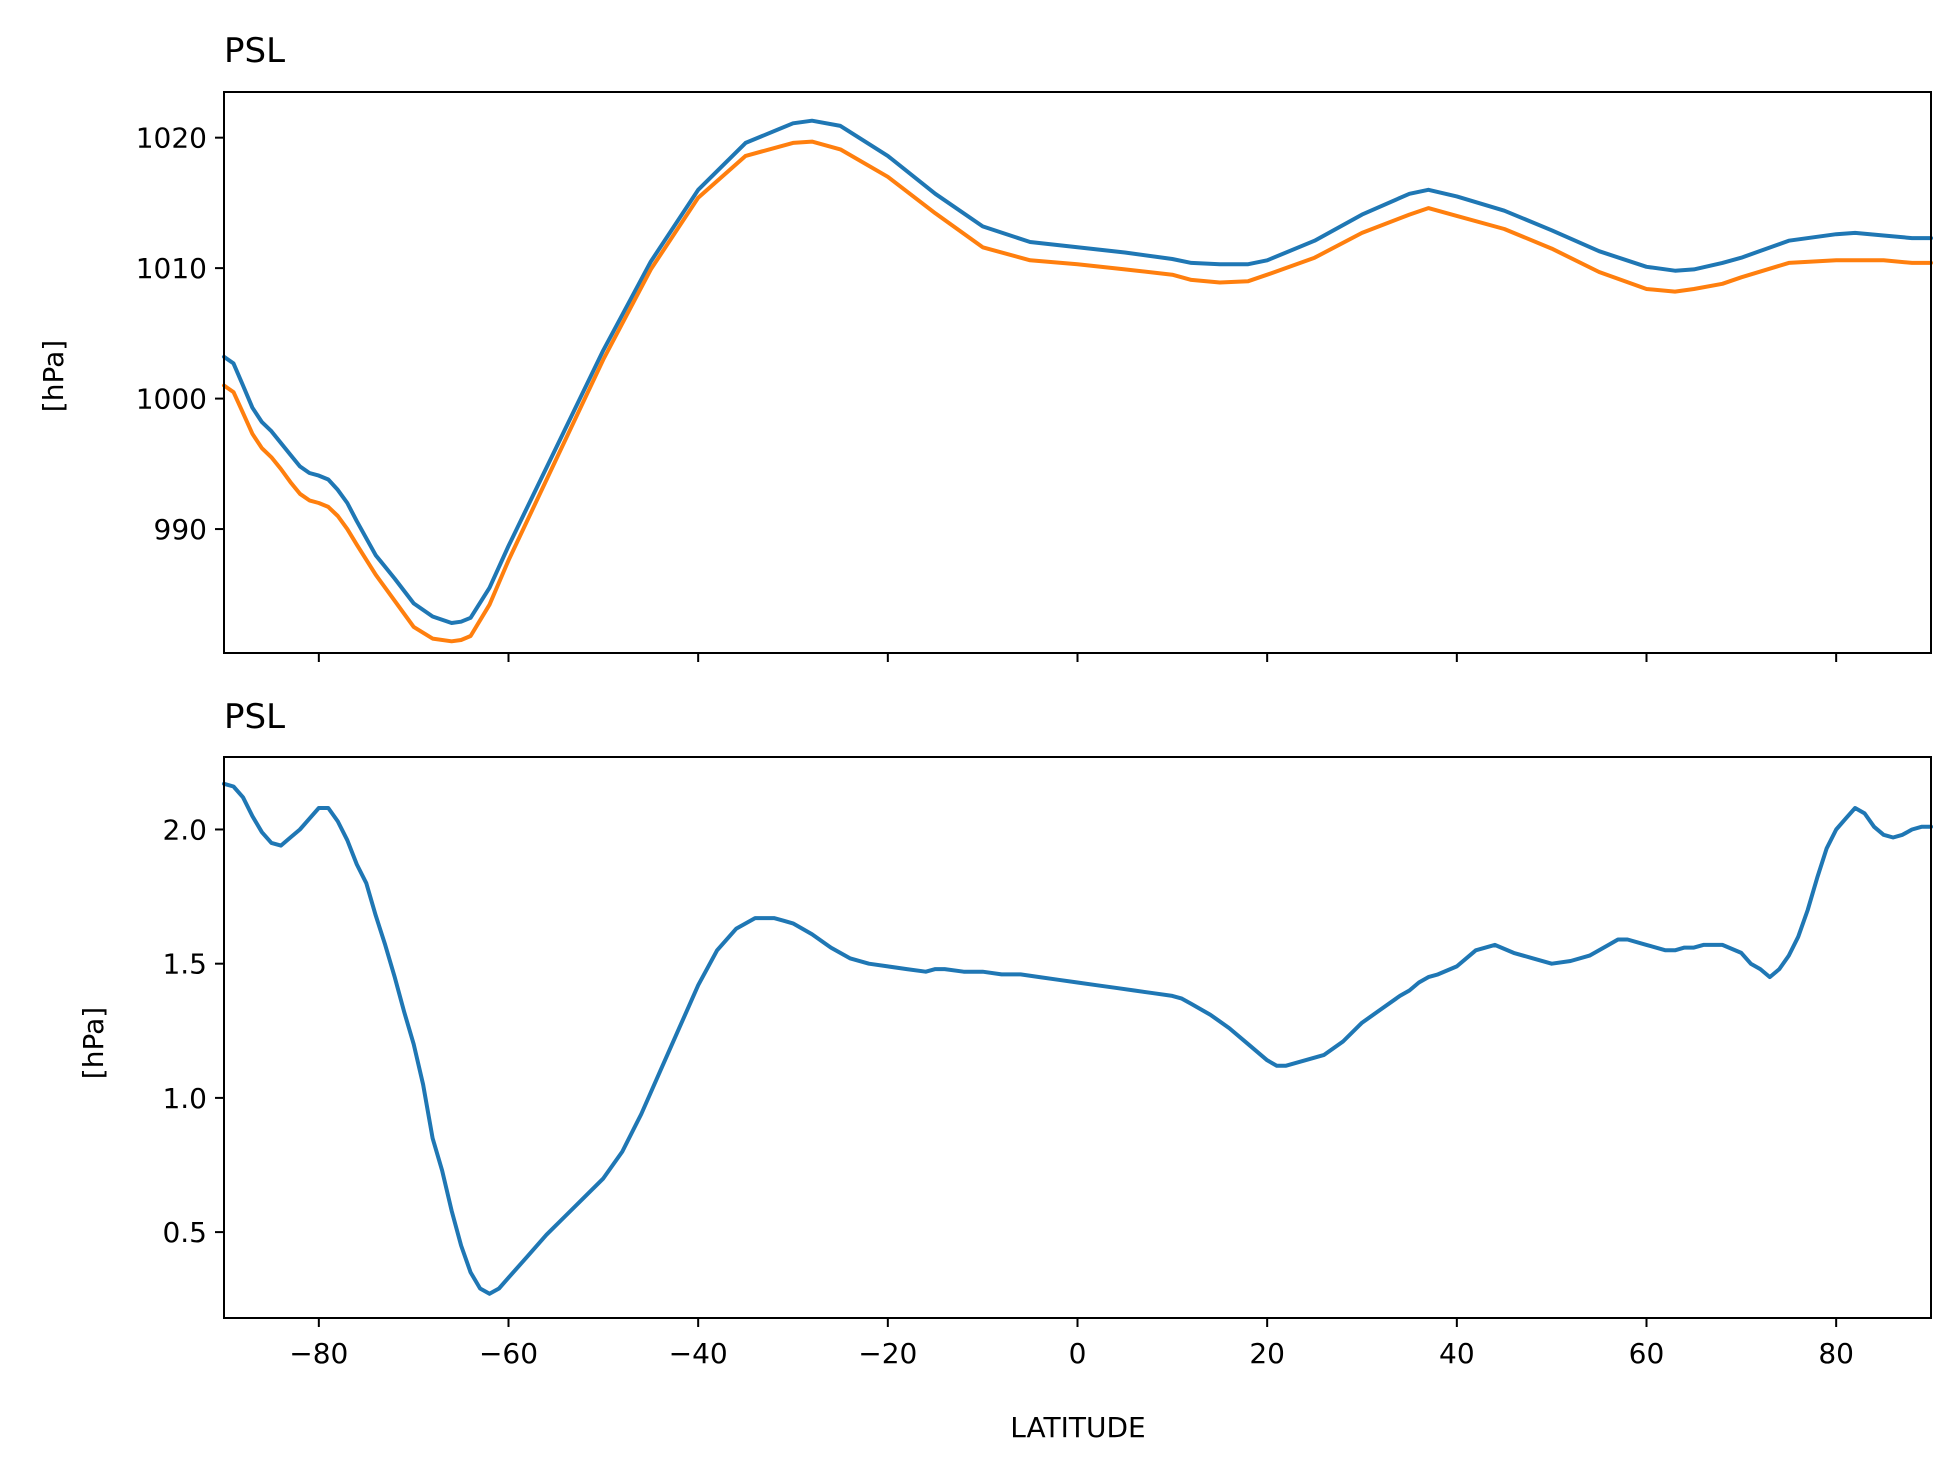 The width and height of the screenshot is (1954, 1474). Describe the element at coordinates (53, 376) in the screenshot. I see `top-panel-ylabel: [hPa]` at that location.